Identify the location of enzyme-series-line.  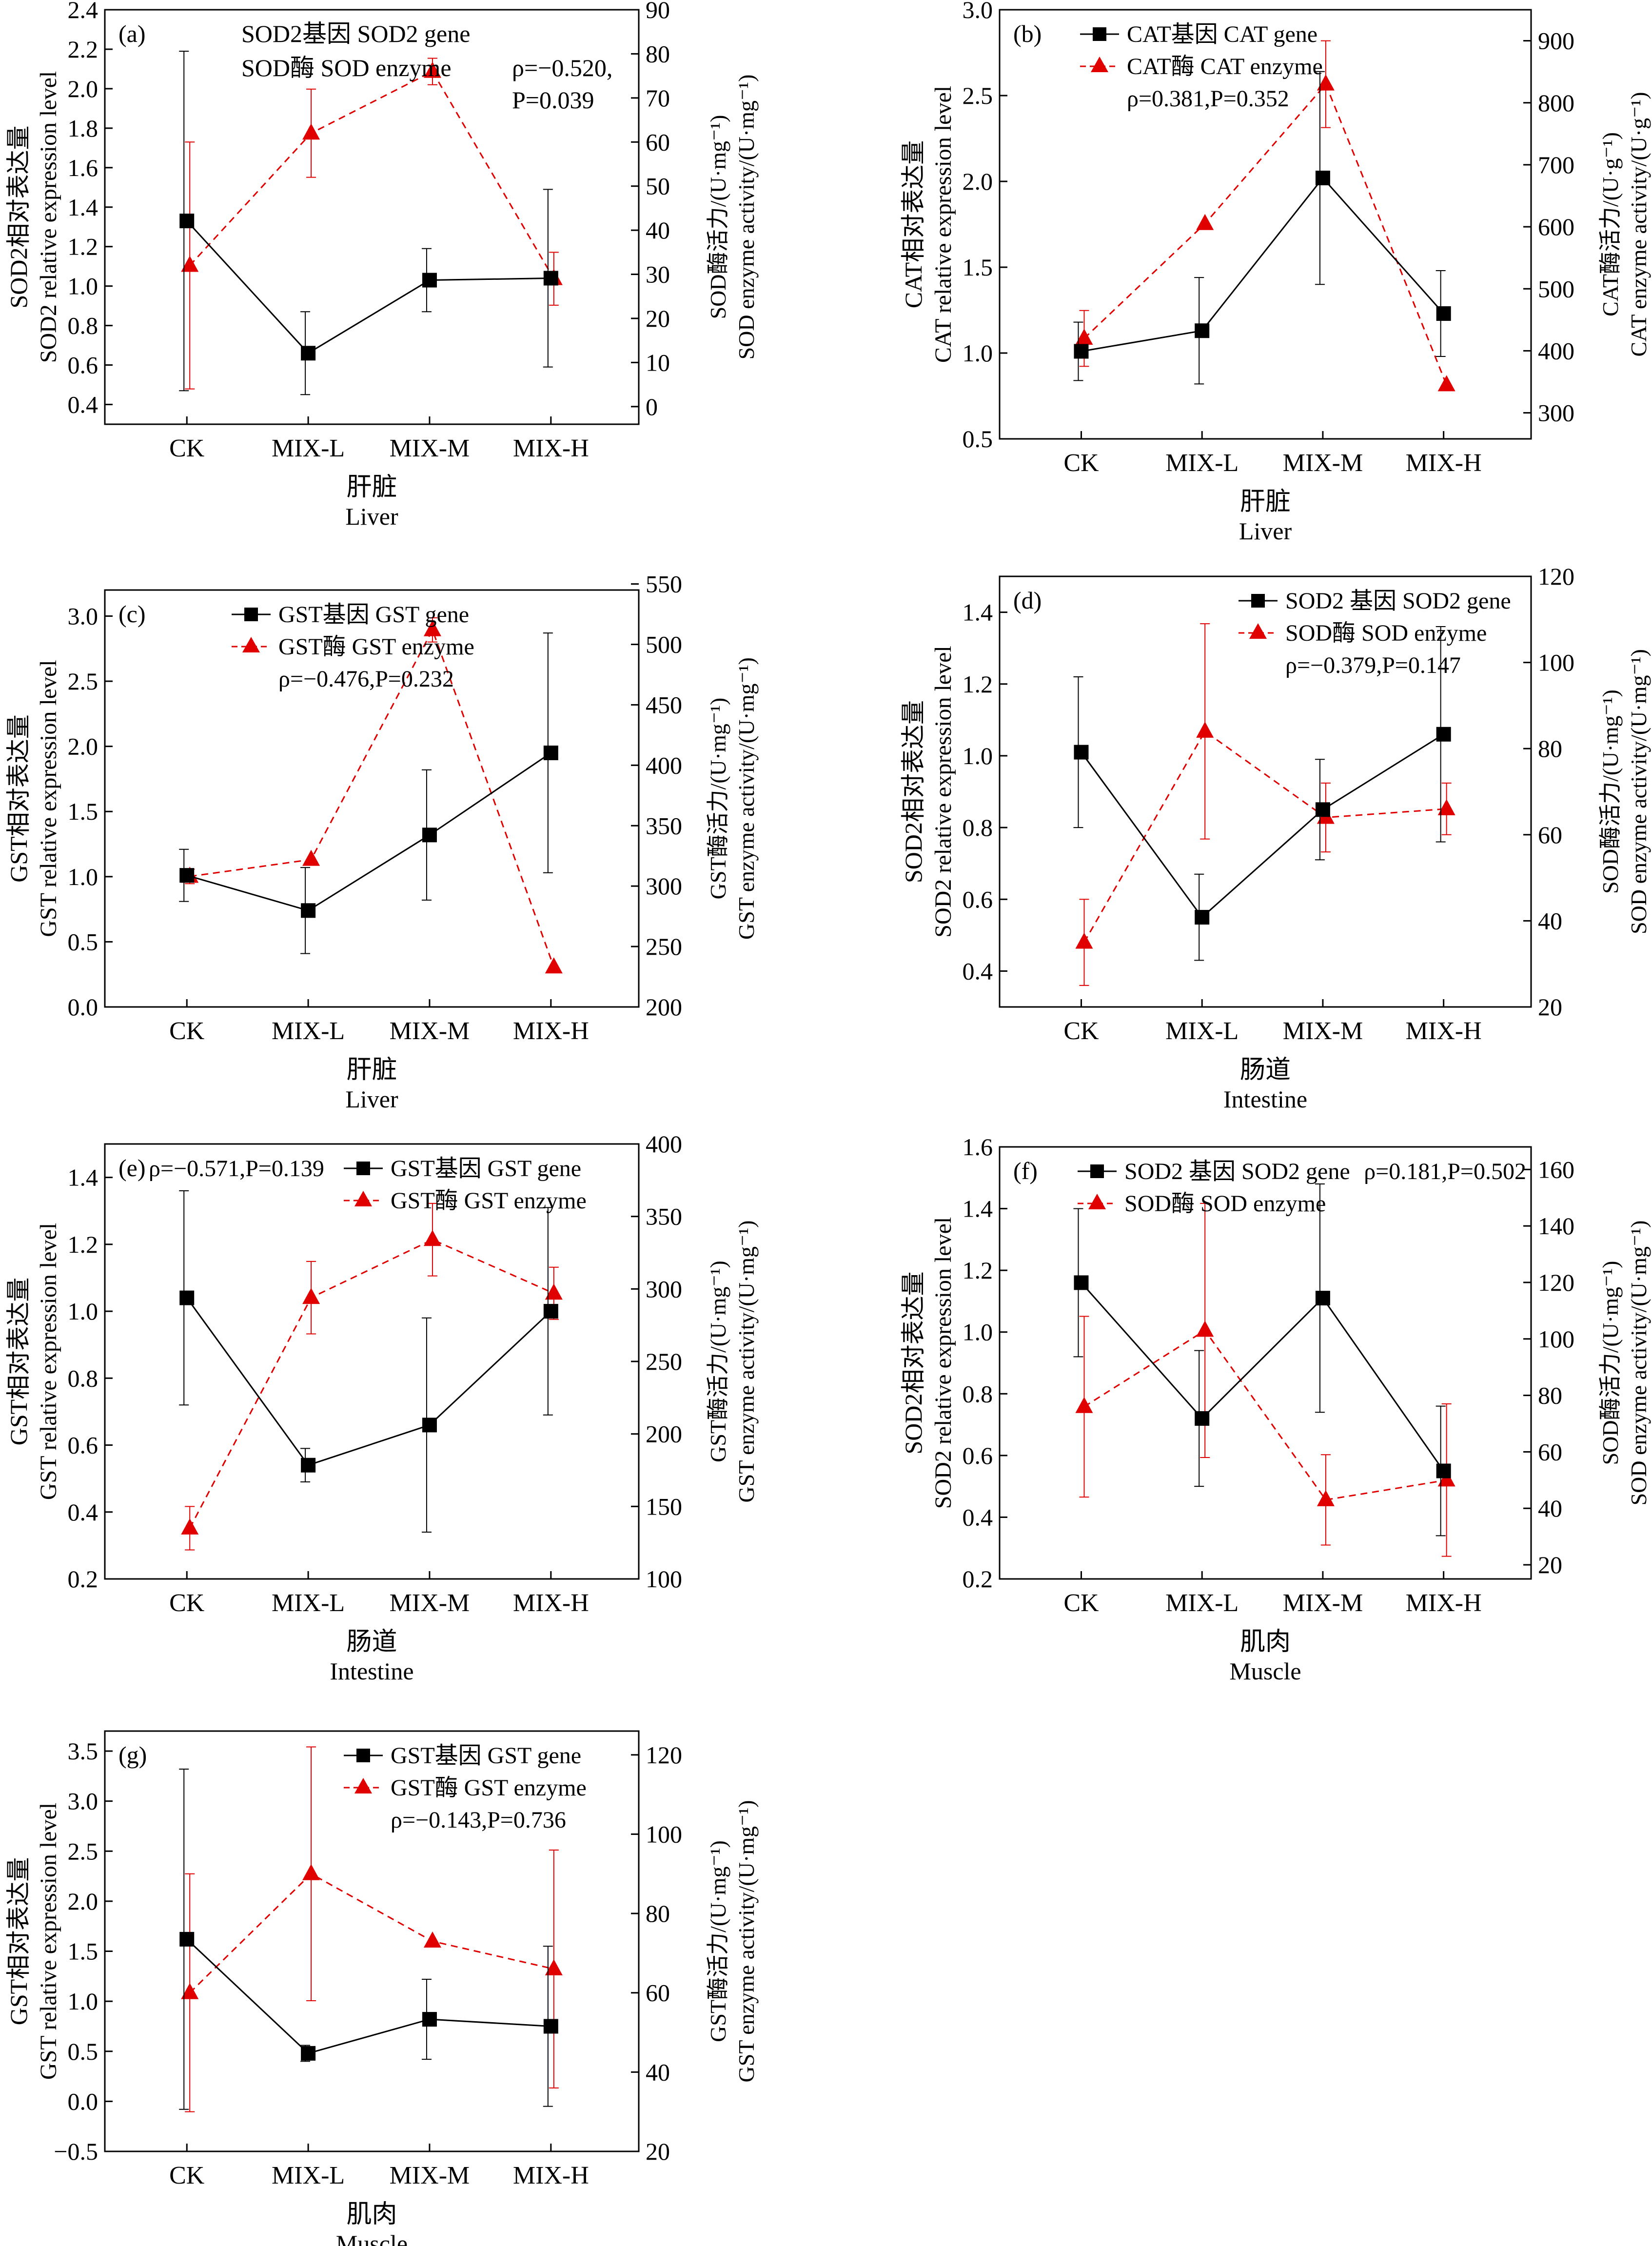
(371, 1384).